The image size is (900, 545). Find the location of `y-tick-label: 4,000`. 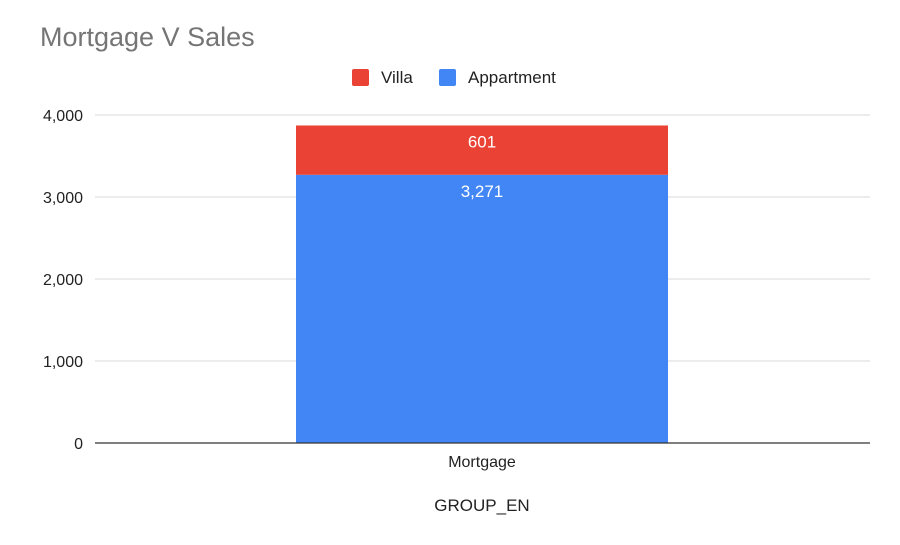

y-tick-label: 4,000 is located at coordinates (63, 116).